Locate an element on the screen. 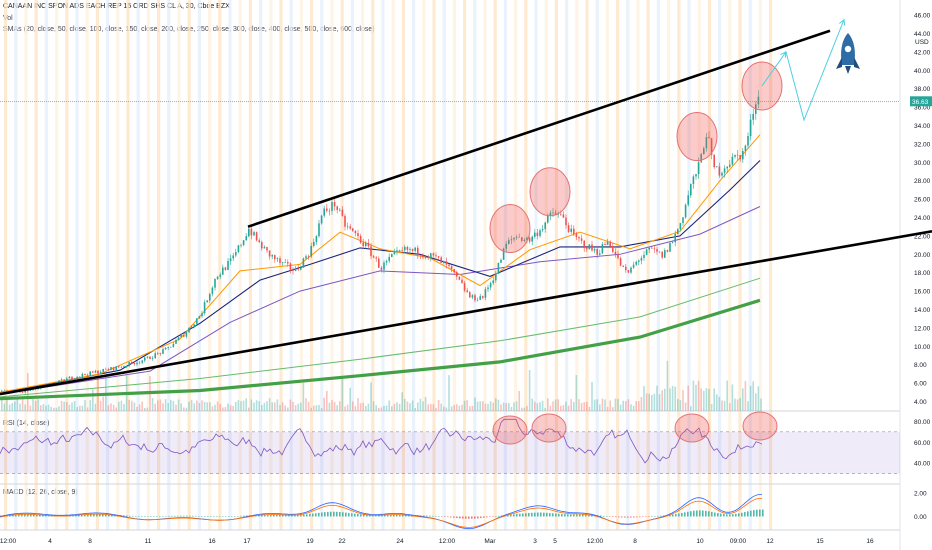  price-tick-label: 38.00 is located at coordinates (922, 89).